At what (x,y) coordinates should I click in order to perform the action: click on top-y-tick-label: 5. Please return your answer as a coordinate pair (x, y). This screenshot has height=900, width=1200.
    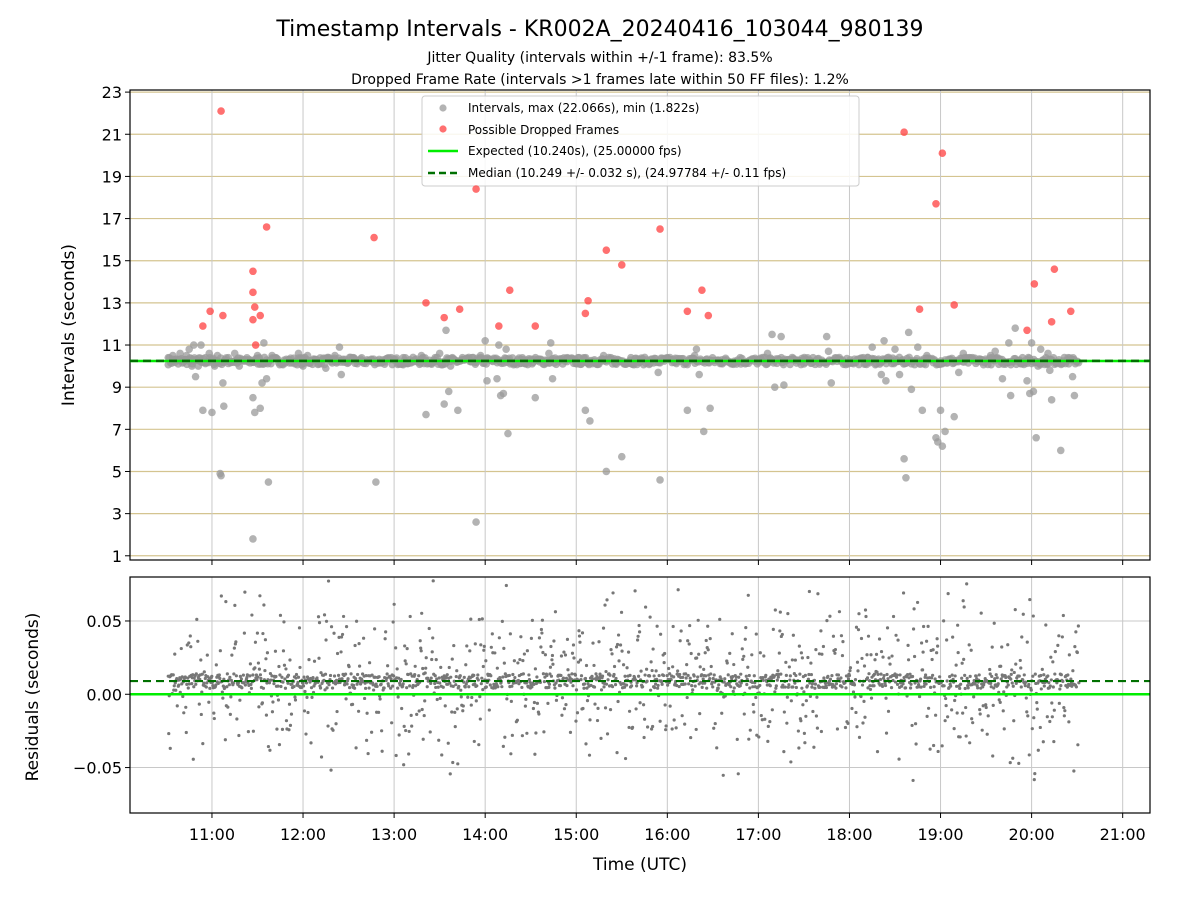
    Looking at the image, I should click on (117, 471).